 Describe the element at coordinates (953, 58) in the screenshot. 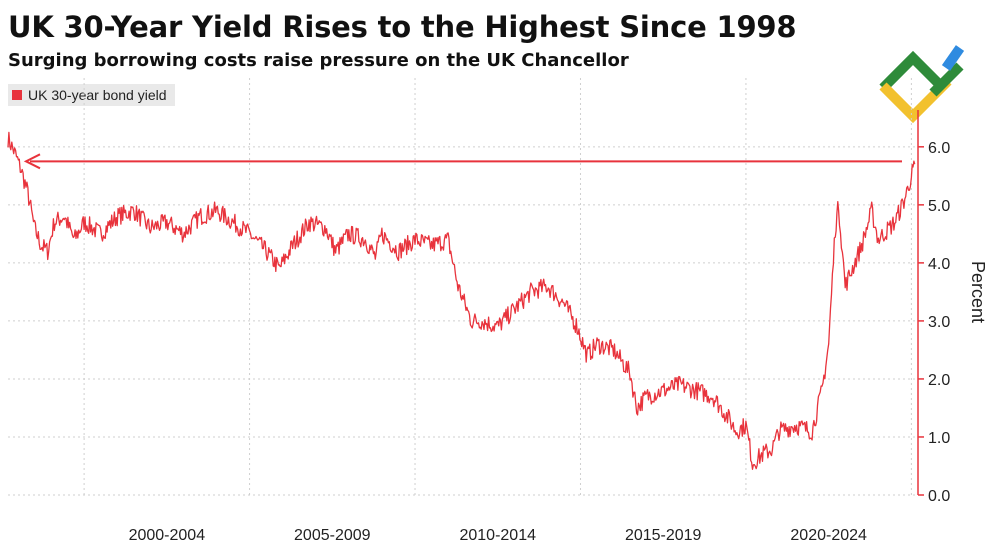

I see `logo-blue-bar` at that location.